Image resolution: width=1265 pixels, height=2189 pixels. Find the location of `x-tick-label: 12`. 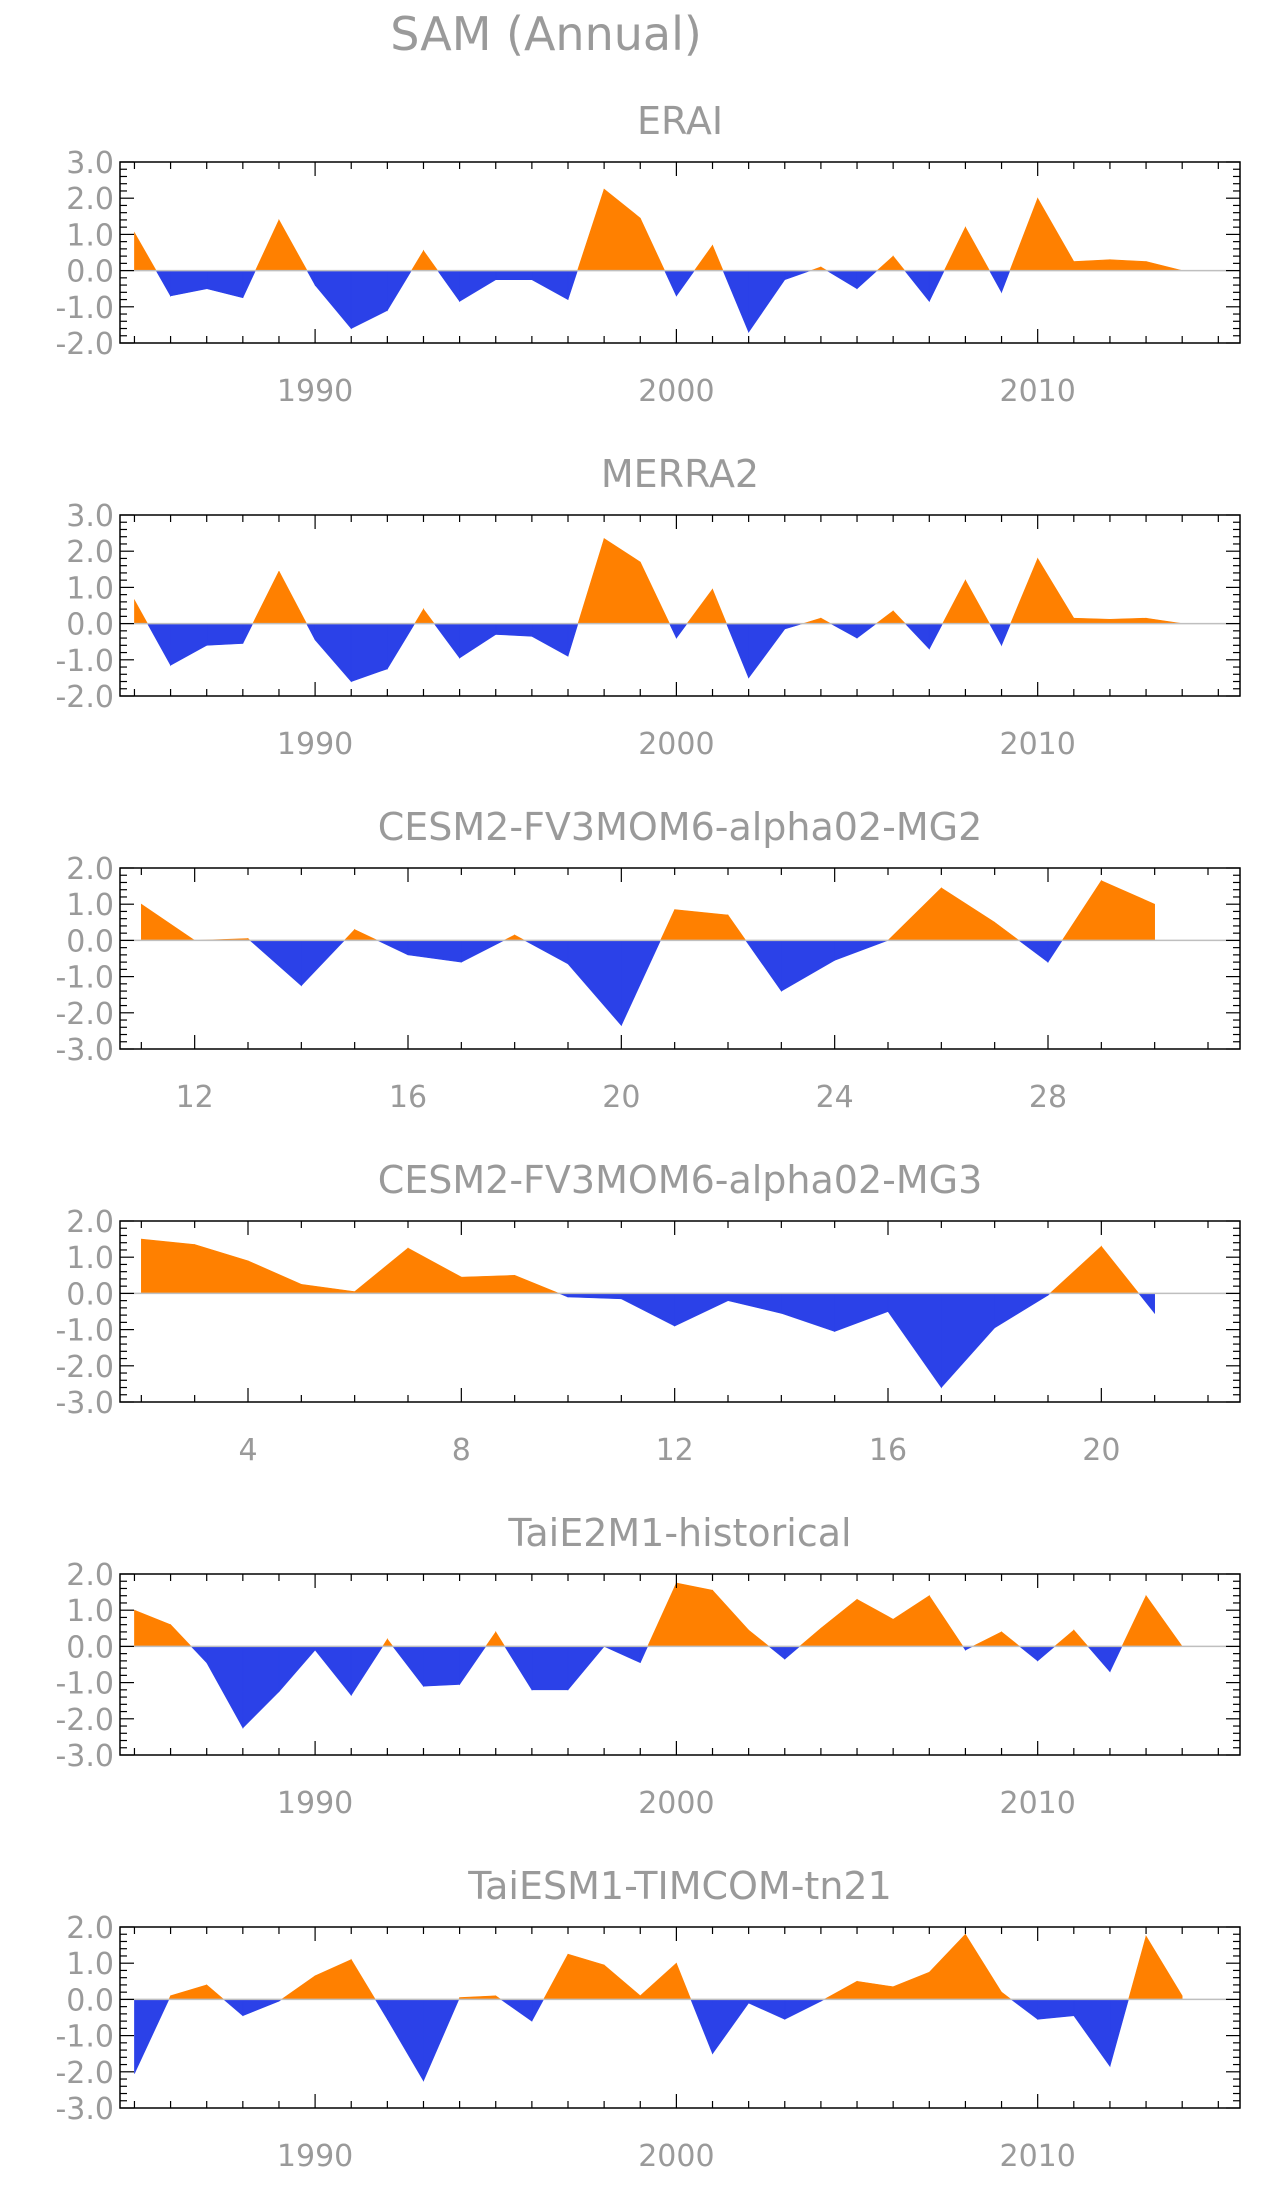

x-tick-label: 12 is located at coordinates (675, 1450).